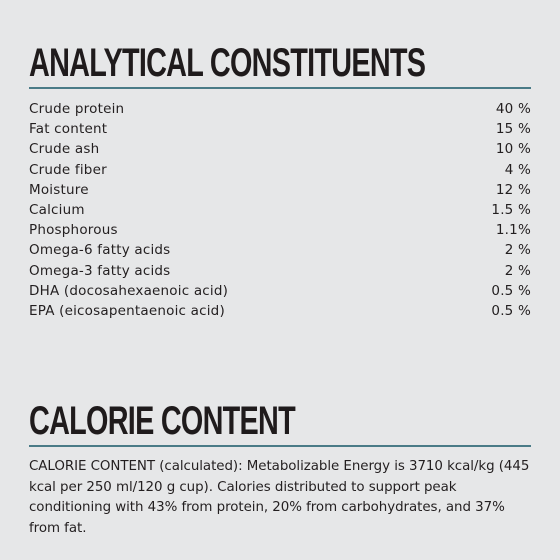  I want to click on constituent-row: Crude ash 10 %, so click(280, 149).